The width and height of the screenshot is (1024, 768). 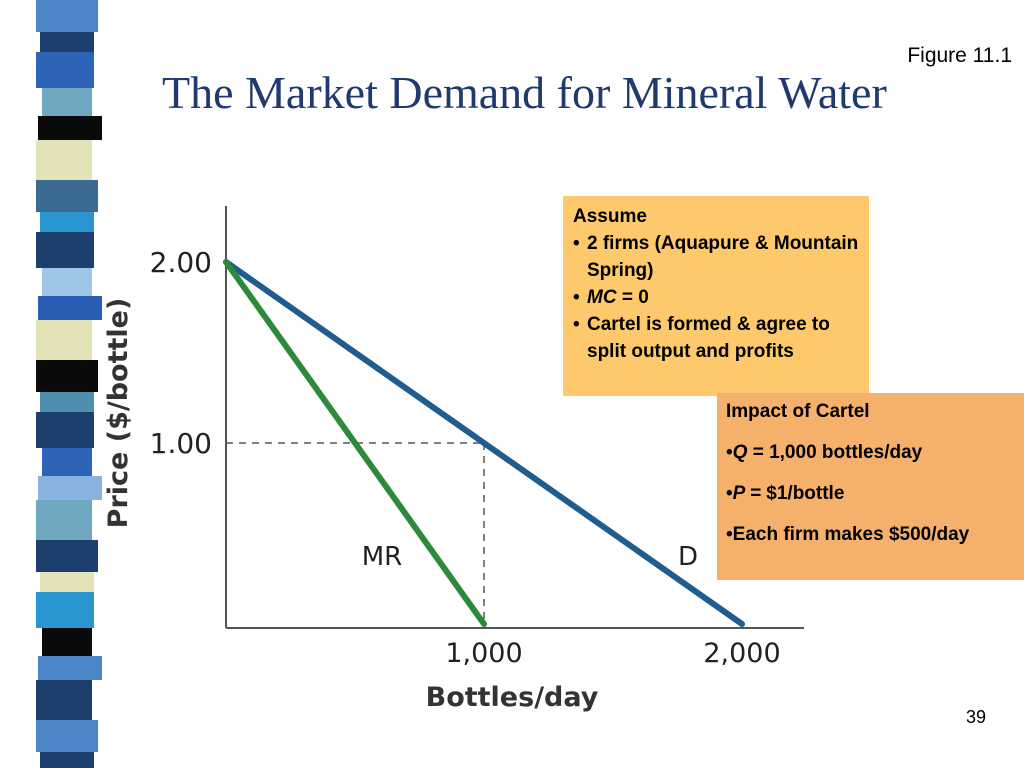 I want to click on assume-item-mc: MC = 0, so click(x=716, y=297).